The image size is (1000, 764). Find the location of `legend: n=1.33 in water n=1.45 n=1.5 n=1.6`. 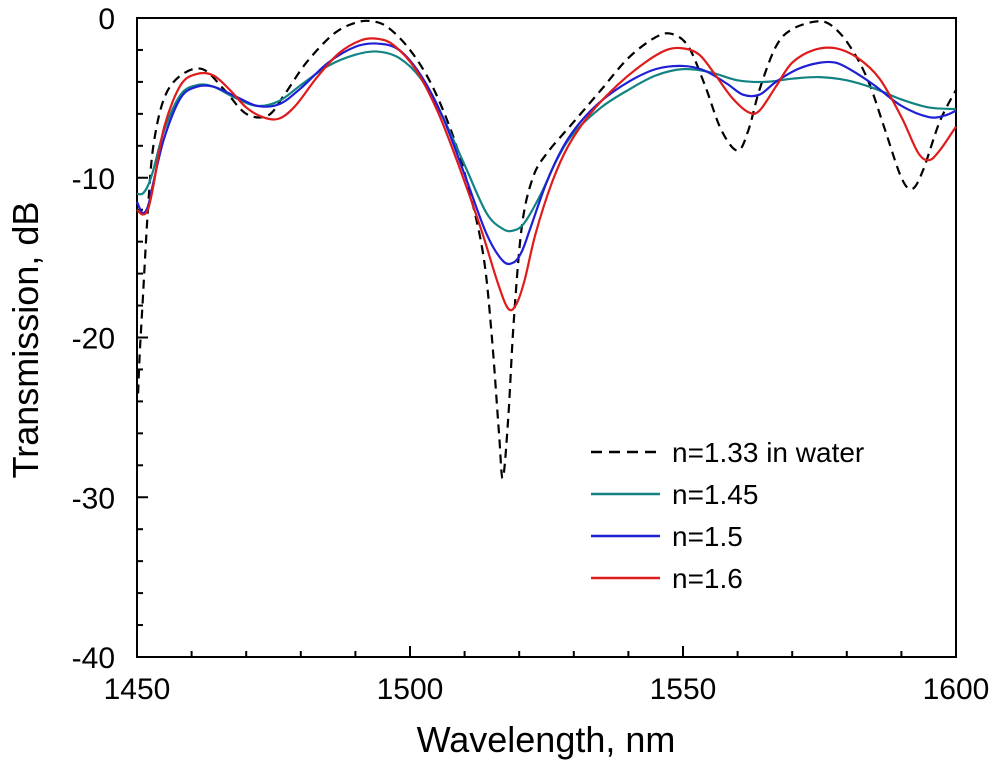

legend: n=1.33 in water n=1.45 n=1.5 n=1.6 is located at coordinates (727, 515).